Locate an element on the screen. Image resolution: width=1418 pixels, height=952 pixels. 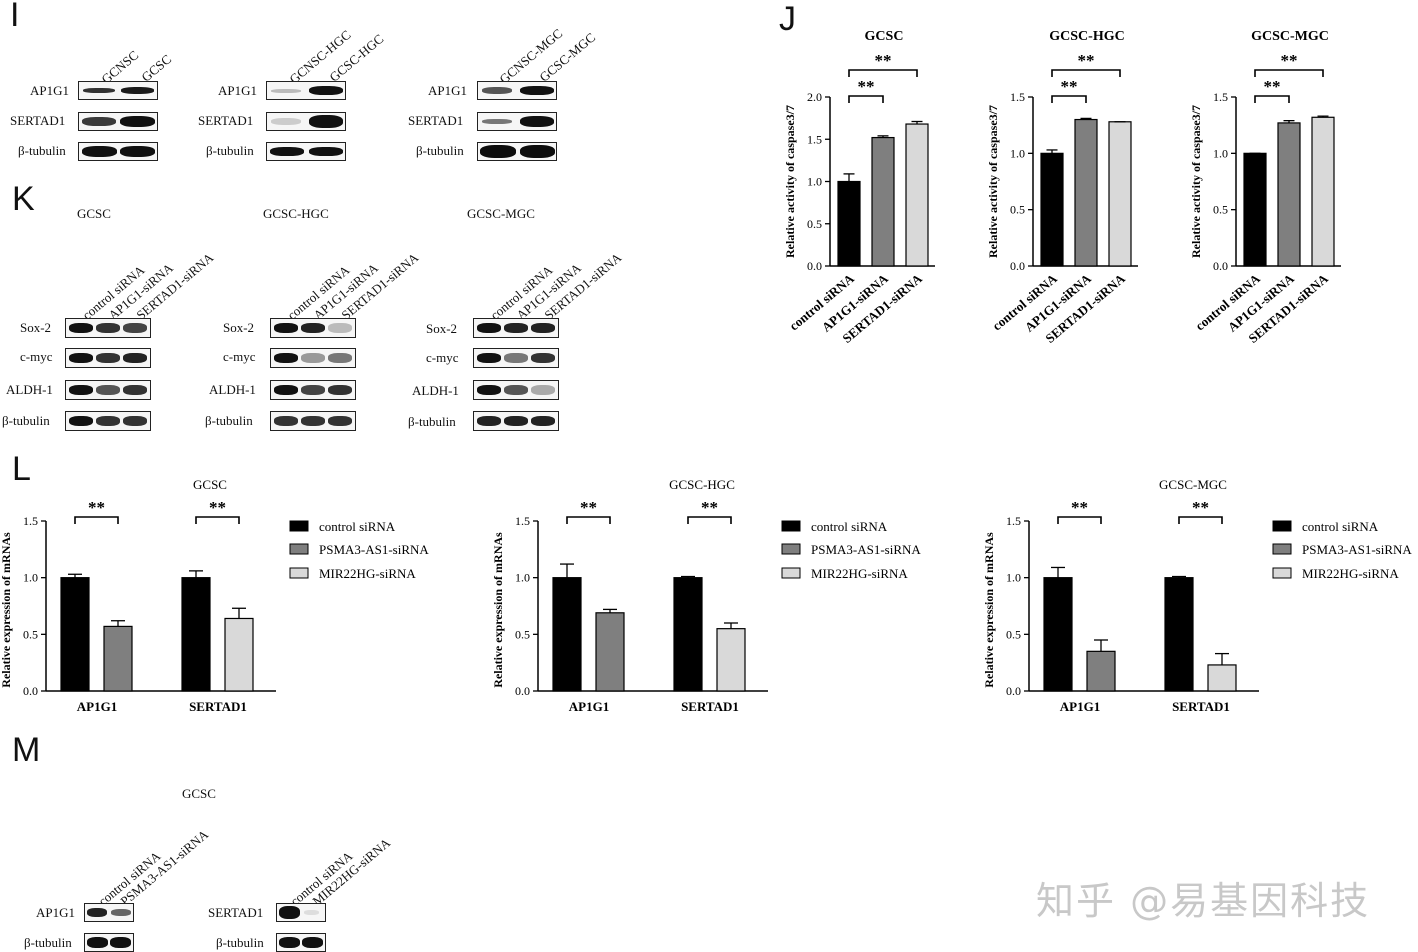
row-label: AP1G1 is located at coordinates (50, 90).